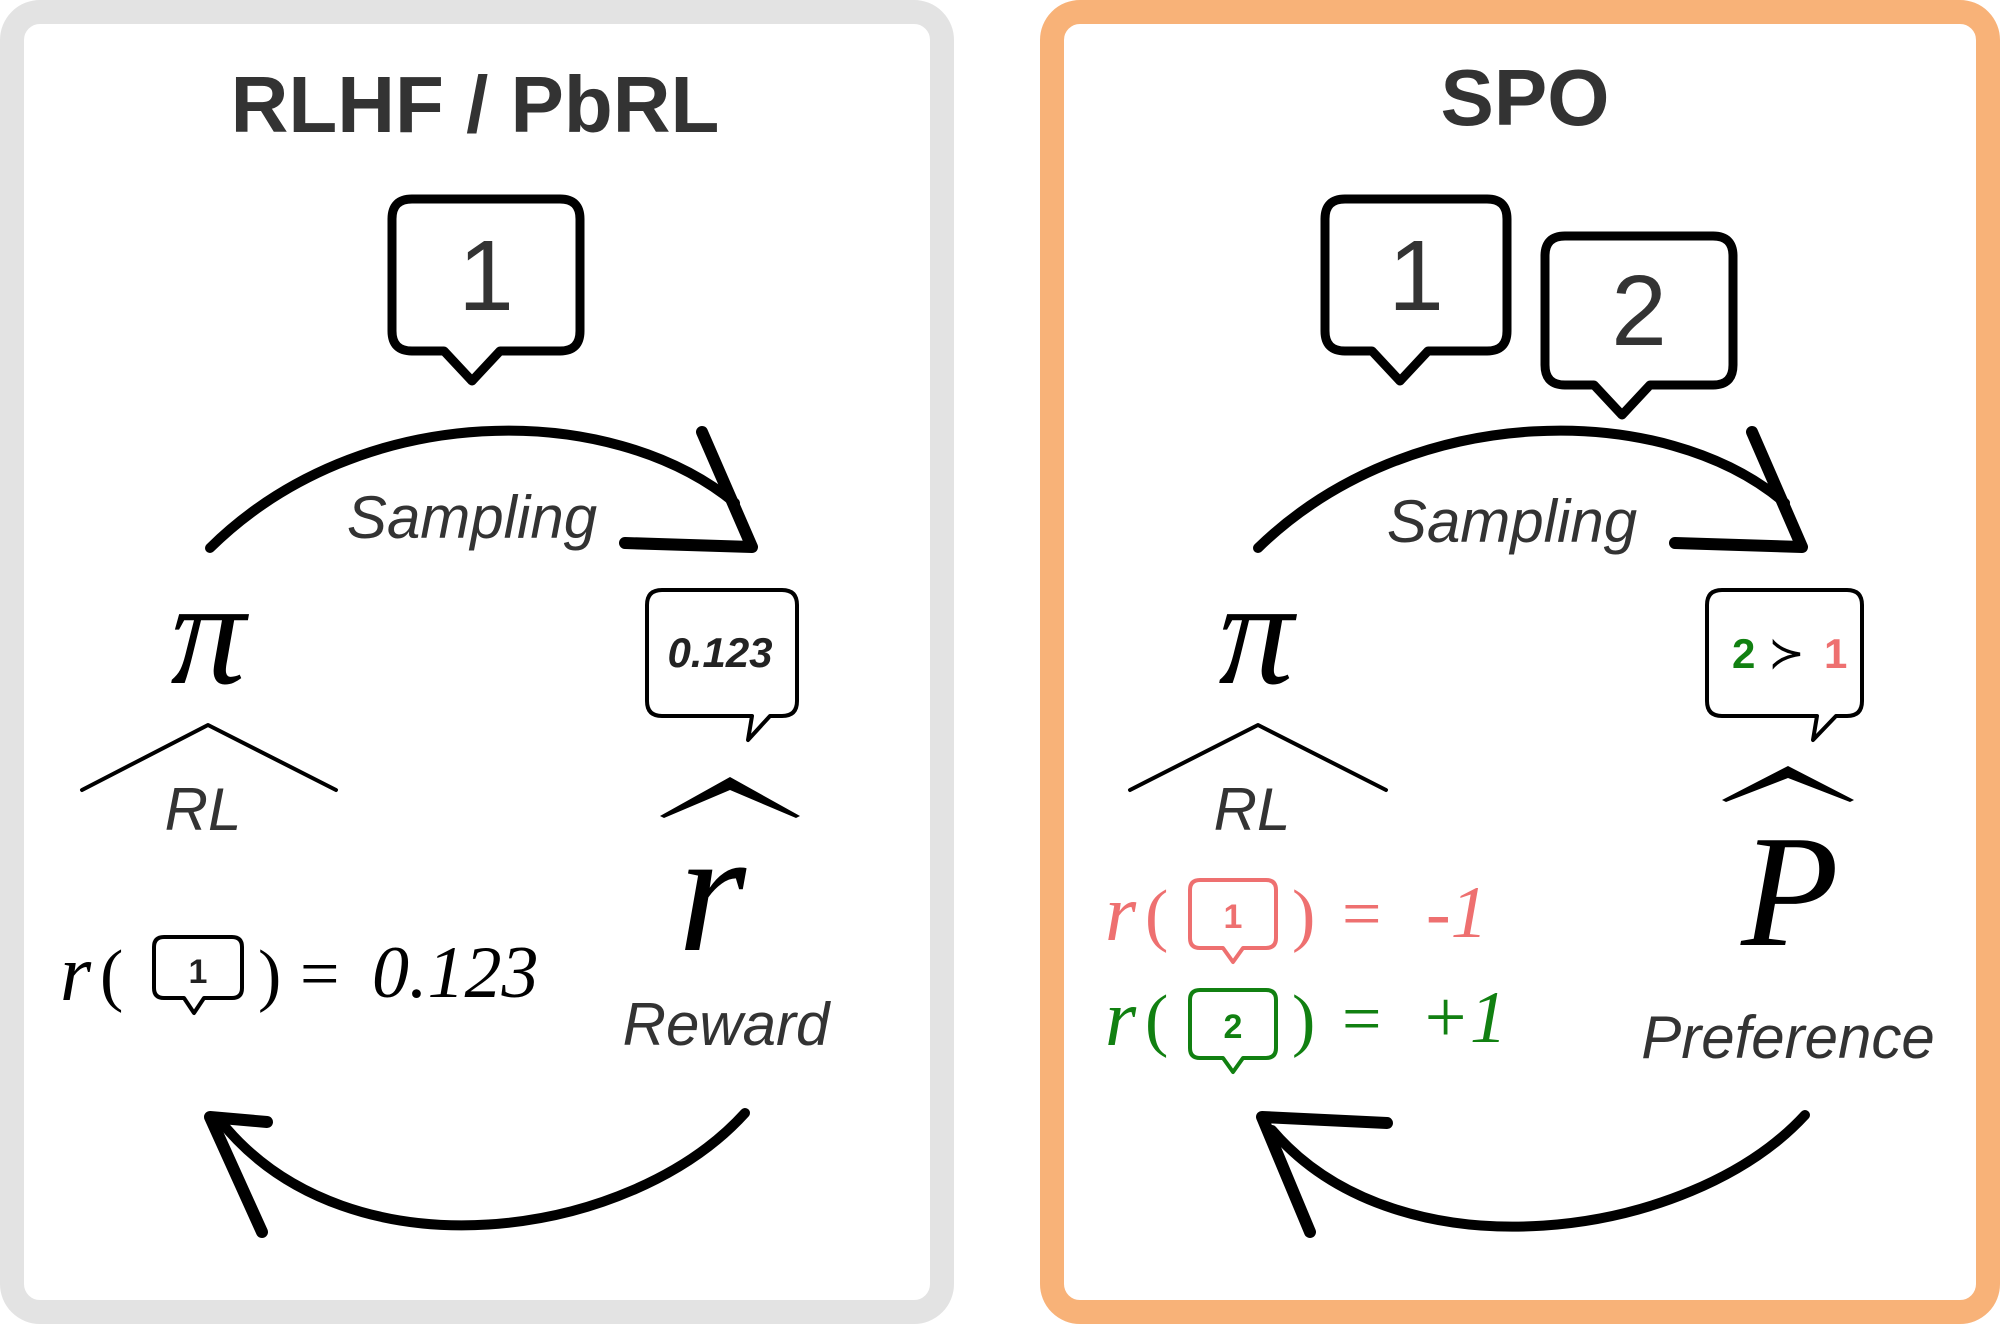 This screenshot has height=1325, width=2000. What do you see at coordinates (1258, 757) in the screenshot?
I see `right-rl-bracket` at bounding box center [1258, 757].